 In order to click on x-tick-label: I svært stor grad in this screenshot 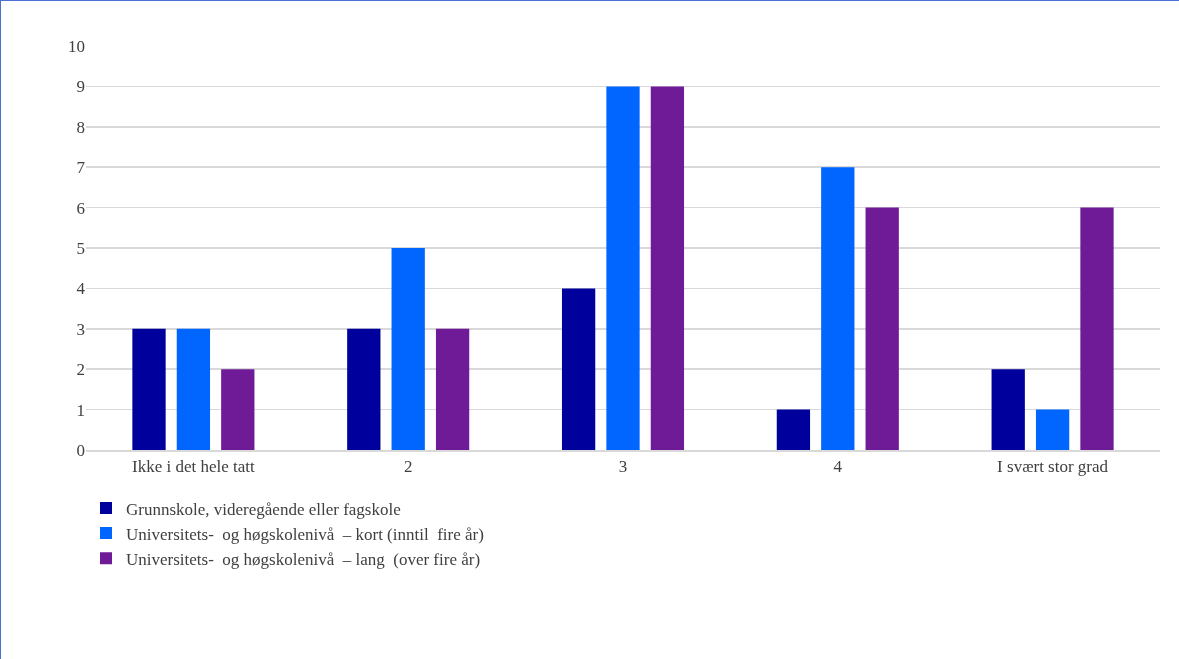, I will do `click(1053, 466)`.